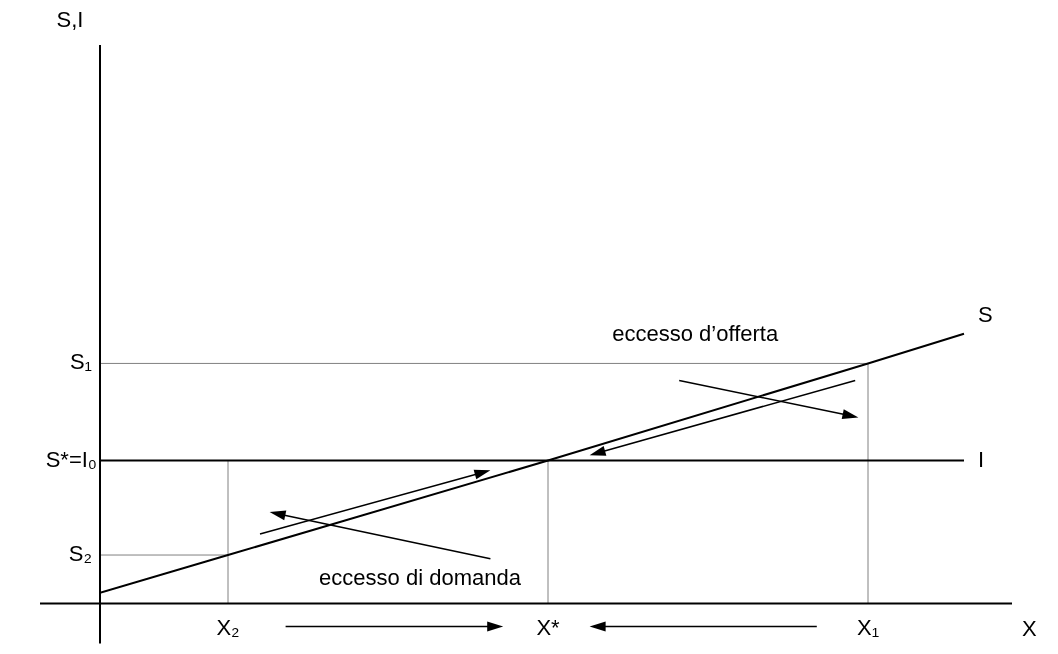 This screenshot has width=1058, height=654. I want to click on x-tick-label: X₁, so click(868, 627).